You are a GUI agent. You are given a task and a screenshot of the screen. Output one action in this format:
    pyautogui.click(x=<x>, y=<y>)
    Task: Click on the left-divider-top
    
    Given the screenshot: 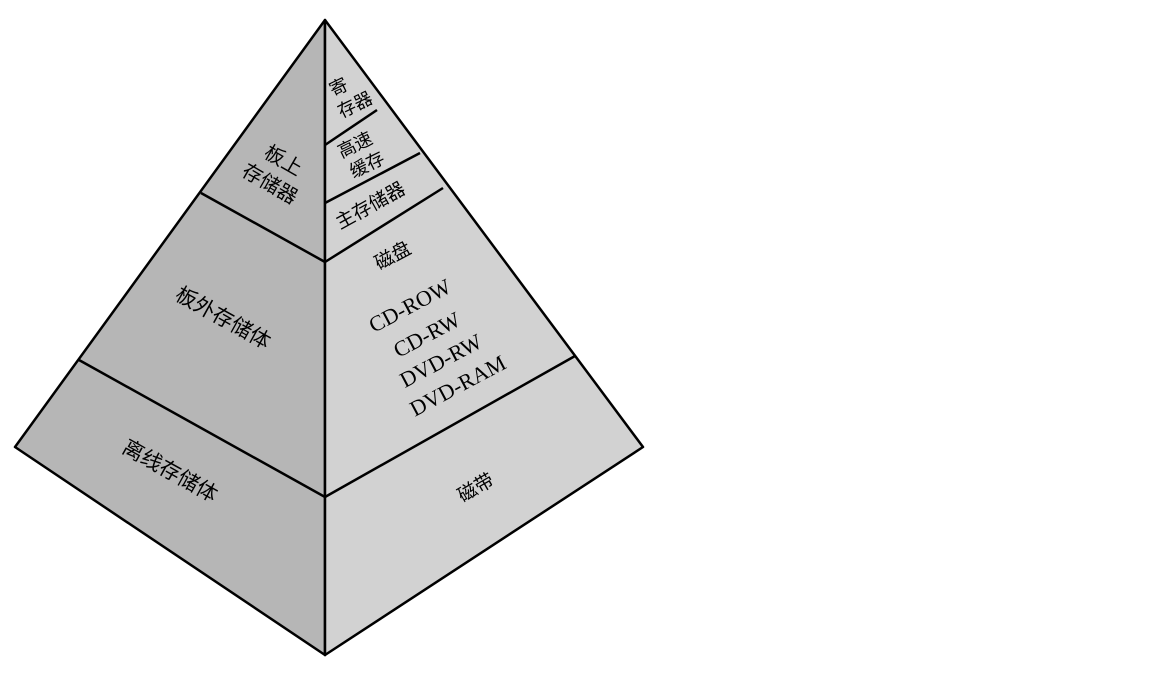 What is the action you would take?
    pyautogui.click(x=263, y=227)
    